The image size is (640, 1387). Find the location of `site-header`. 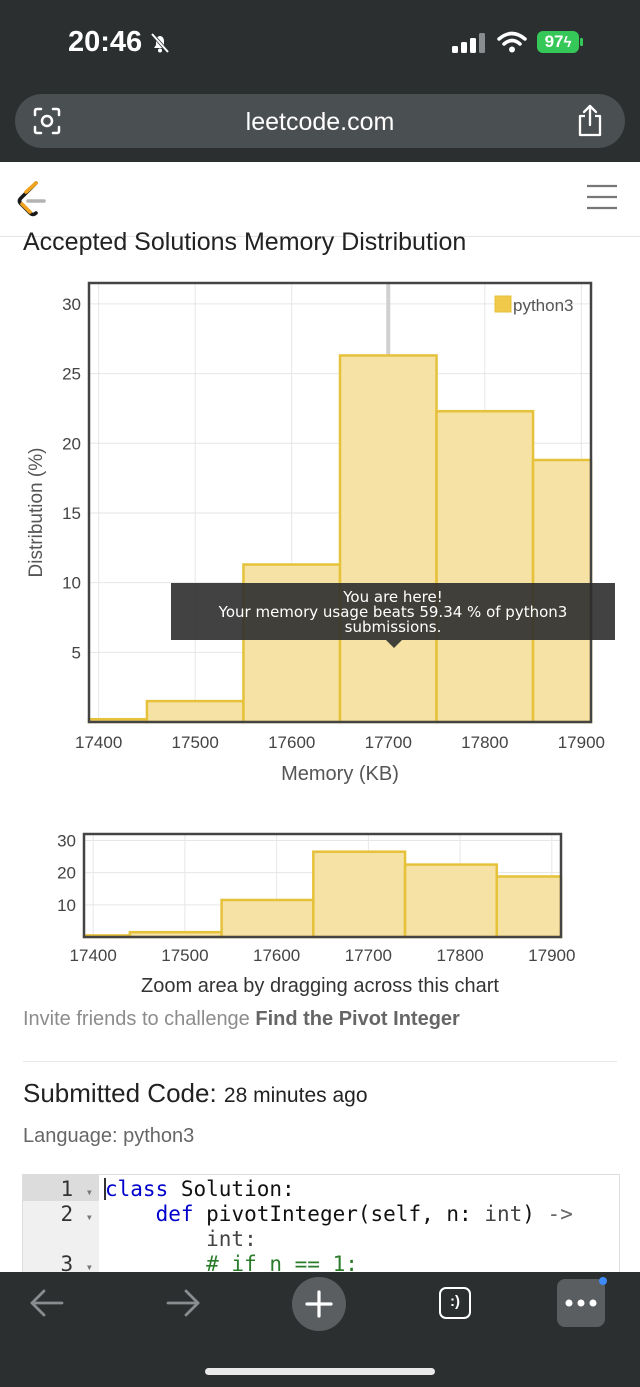

site-header is located at coordinates (320, 199).